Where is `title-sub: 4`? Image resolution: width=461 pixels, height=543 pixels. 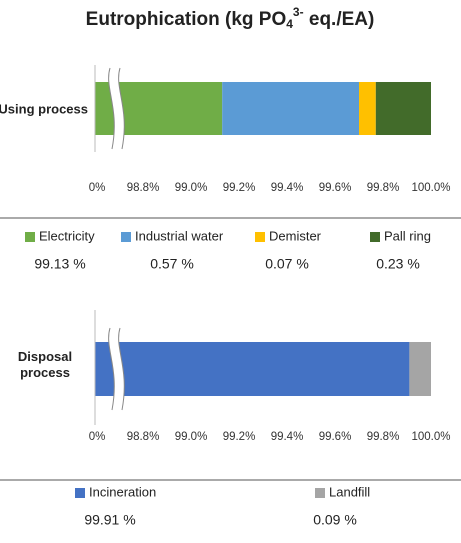
title-sub: 4 is located at coordinates (289, 24).